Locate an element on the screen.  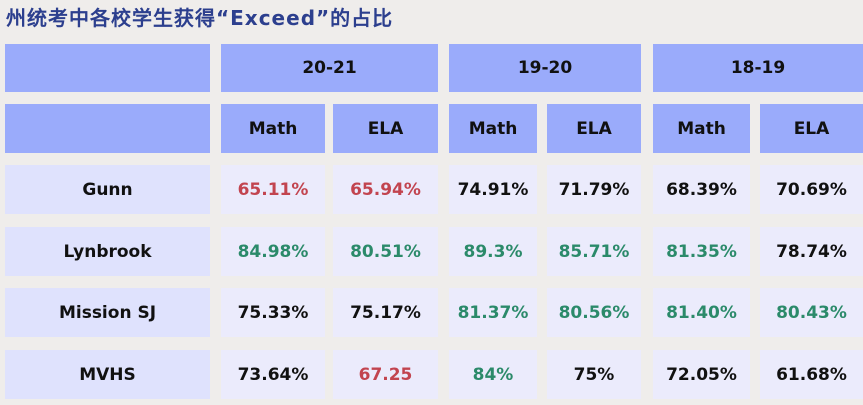
year-header: 20-21 is located at coordinates (329, 68).